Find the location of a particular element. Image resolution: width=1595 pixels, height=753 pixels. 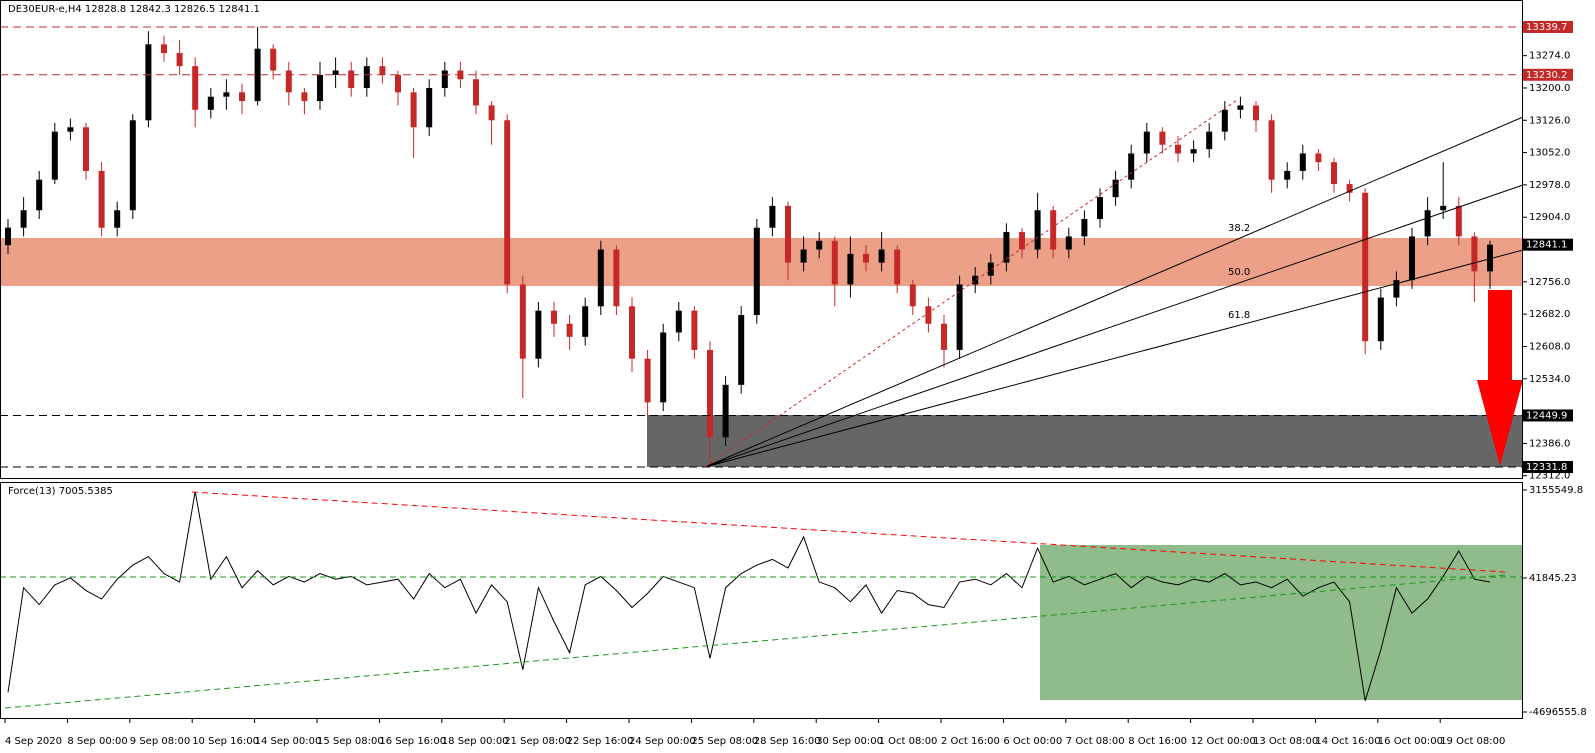

fib-fan-line is located at coordinates (1114, 358).